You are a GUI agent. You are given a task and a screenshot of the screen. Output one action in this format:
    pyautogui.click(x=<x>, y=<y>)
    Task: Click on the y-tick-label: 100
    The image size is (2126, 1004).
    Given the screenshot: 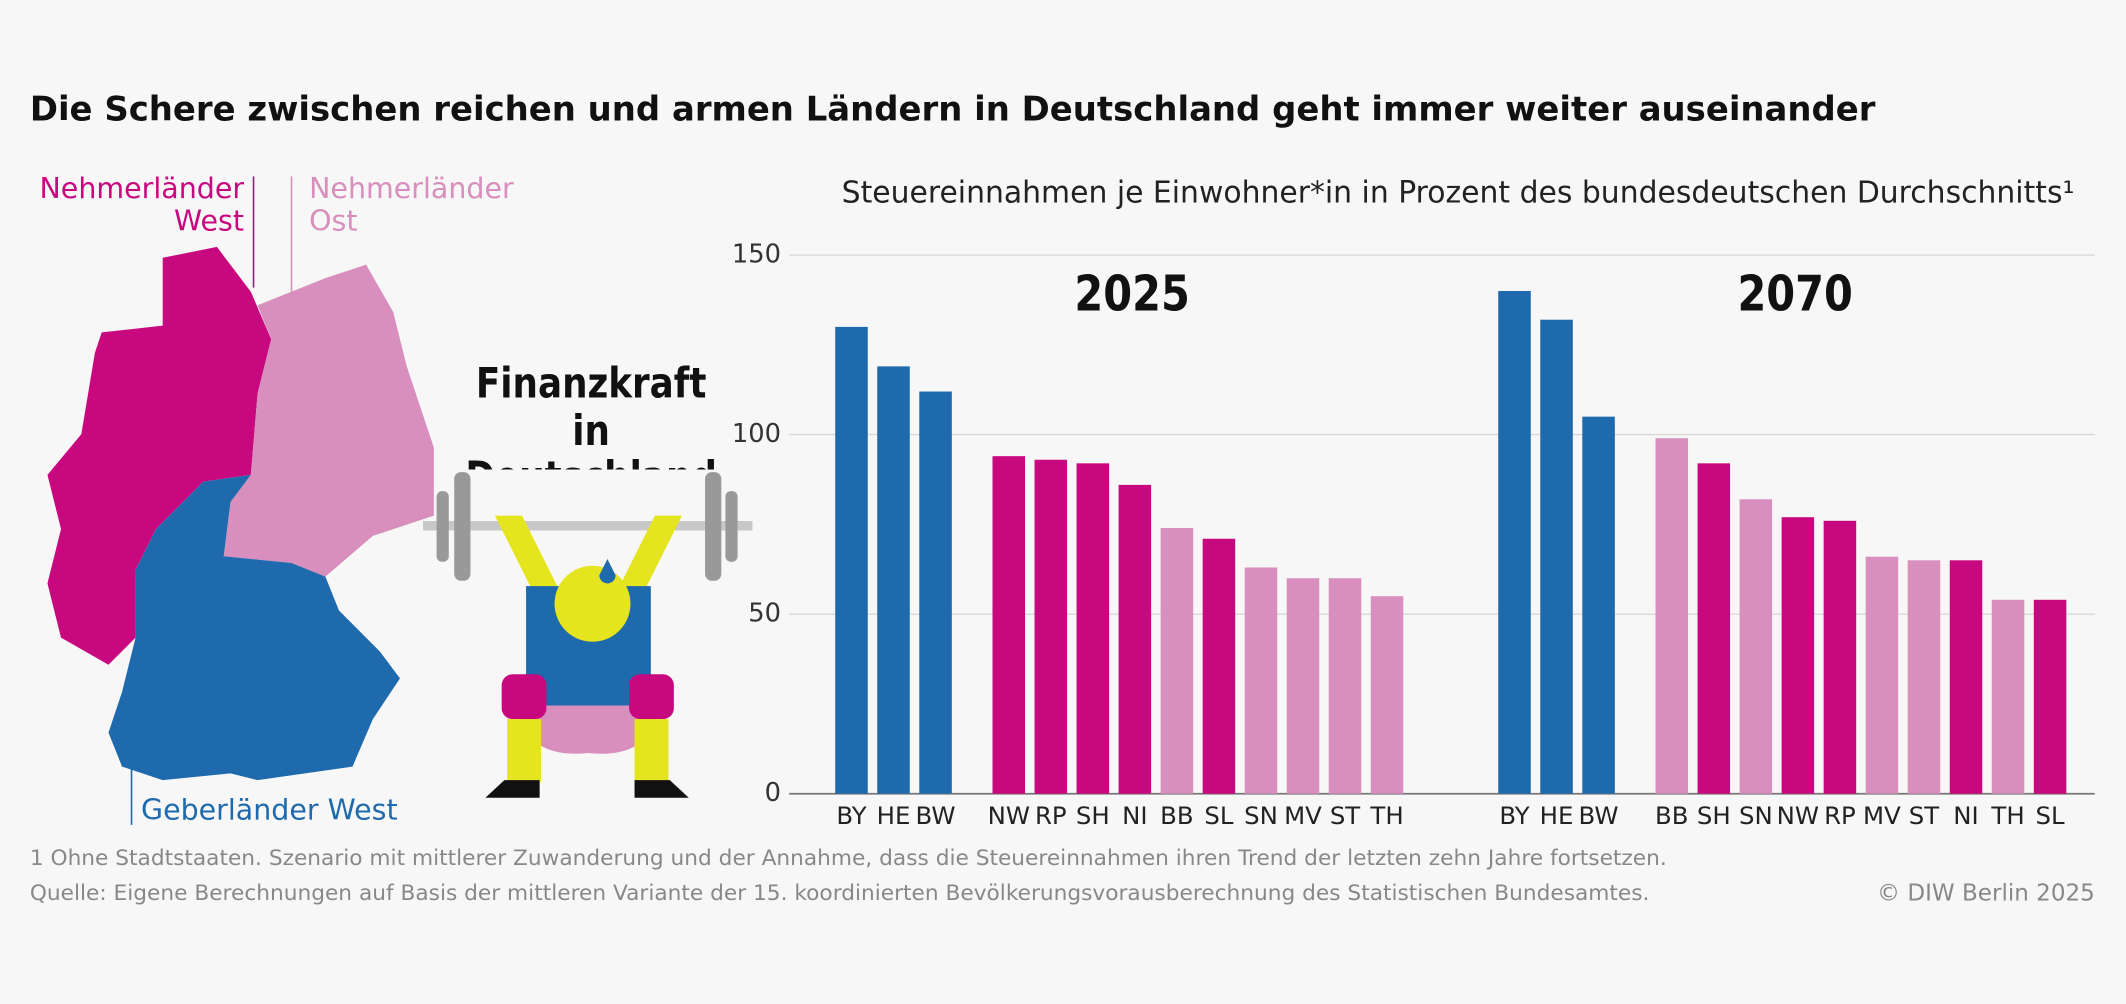 What is the action you would take?
    pyautogui.click(x=756, y=434)
    